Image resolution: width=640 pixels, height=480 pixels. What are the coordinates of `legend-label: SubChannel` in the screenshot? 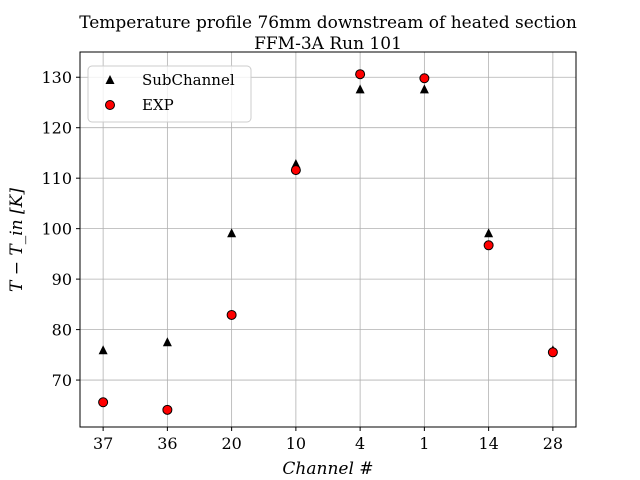 It's located at (188, 80).